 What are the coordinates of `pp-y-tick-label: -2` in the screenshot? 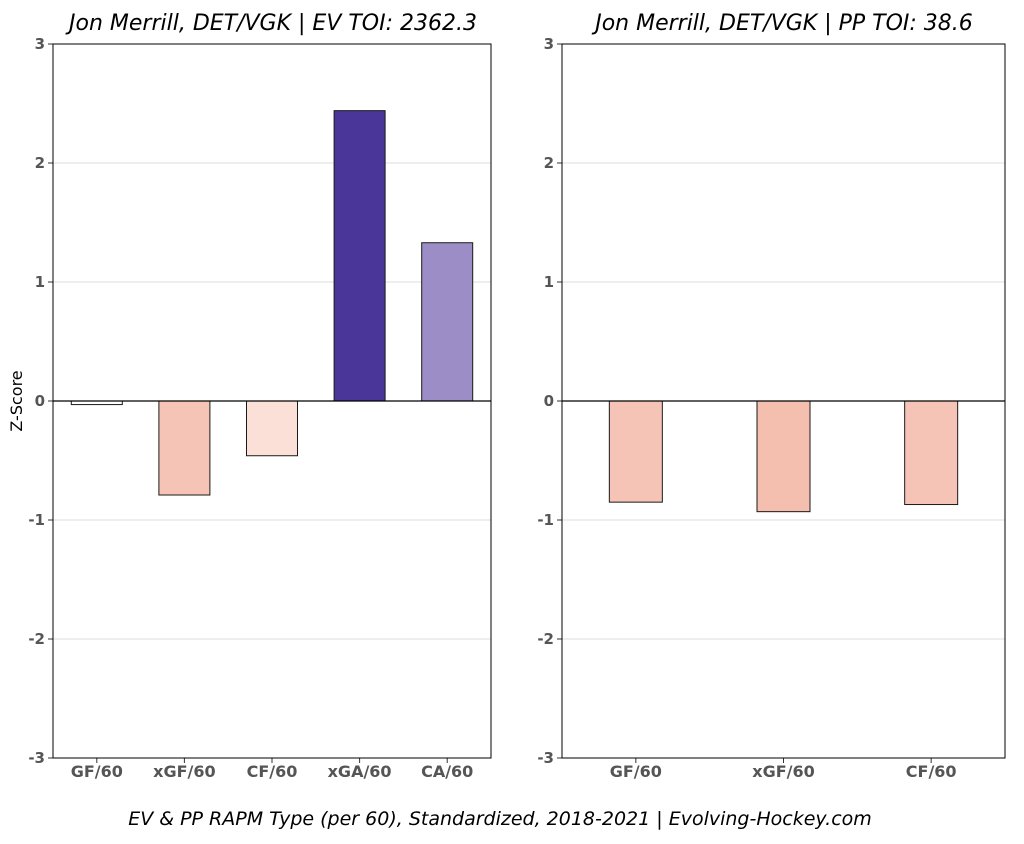 It's located at (545, 639).